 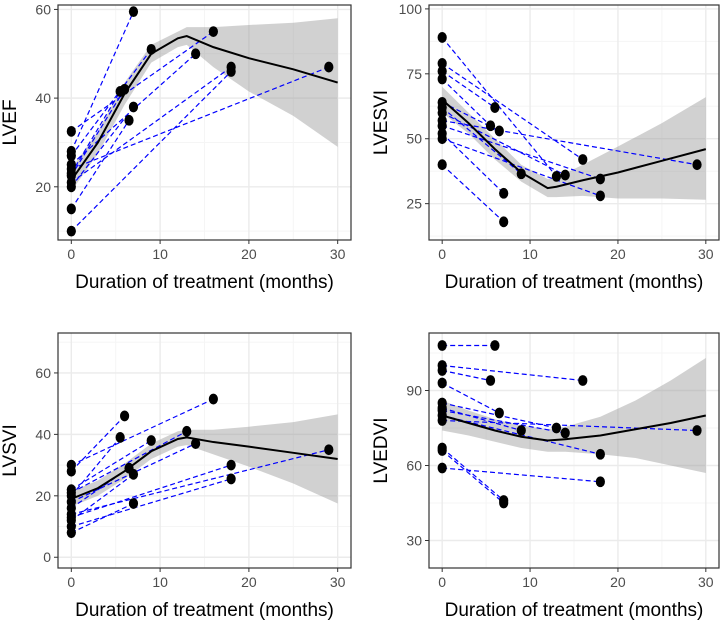 I want to click on y-tick-label: 75, so click(x=414, y=74).